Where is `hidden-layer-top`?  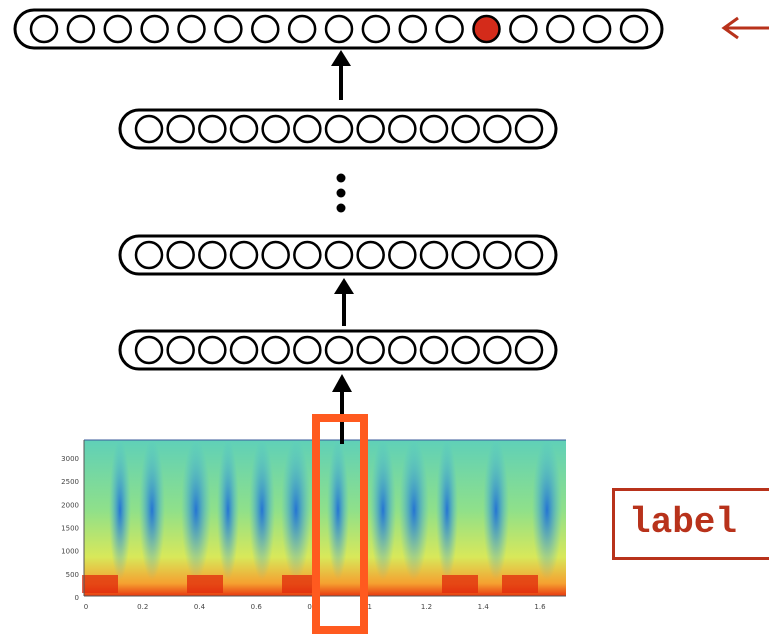 hidden-layer-top is located at coordinates (338, 129).